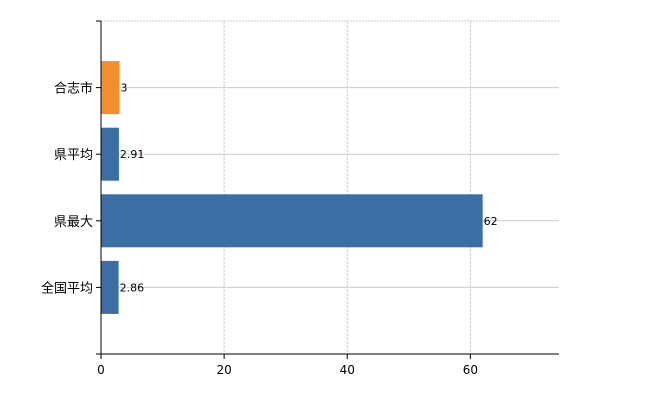 This screenshot has height=405, width=650. What do you see at coordinates (347, 370) in the screenshot?
I see `x-tick-label: 40` at bounding box center [347, 370].